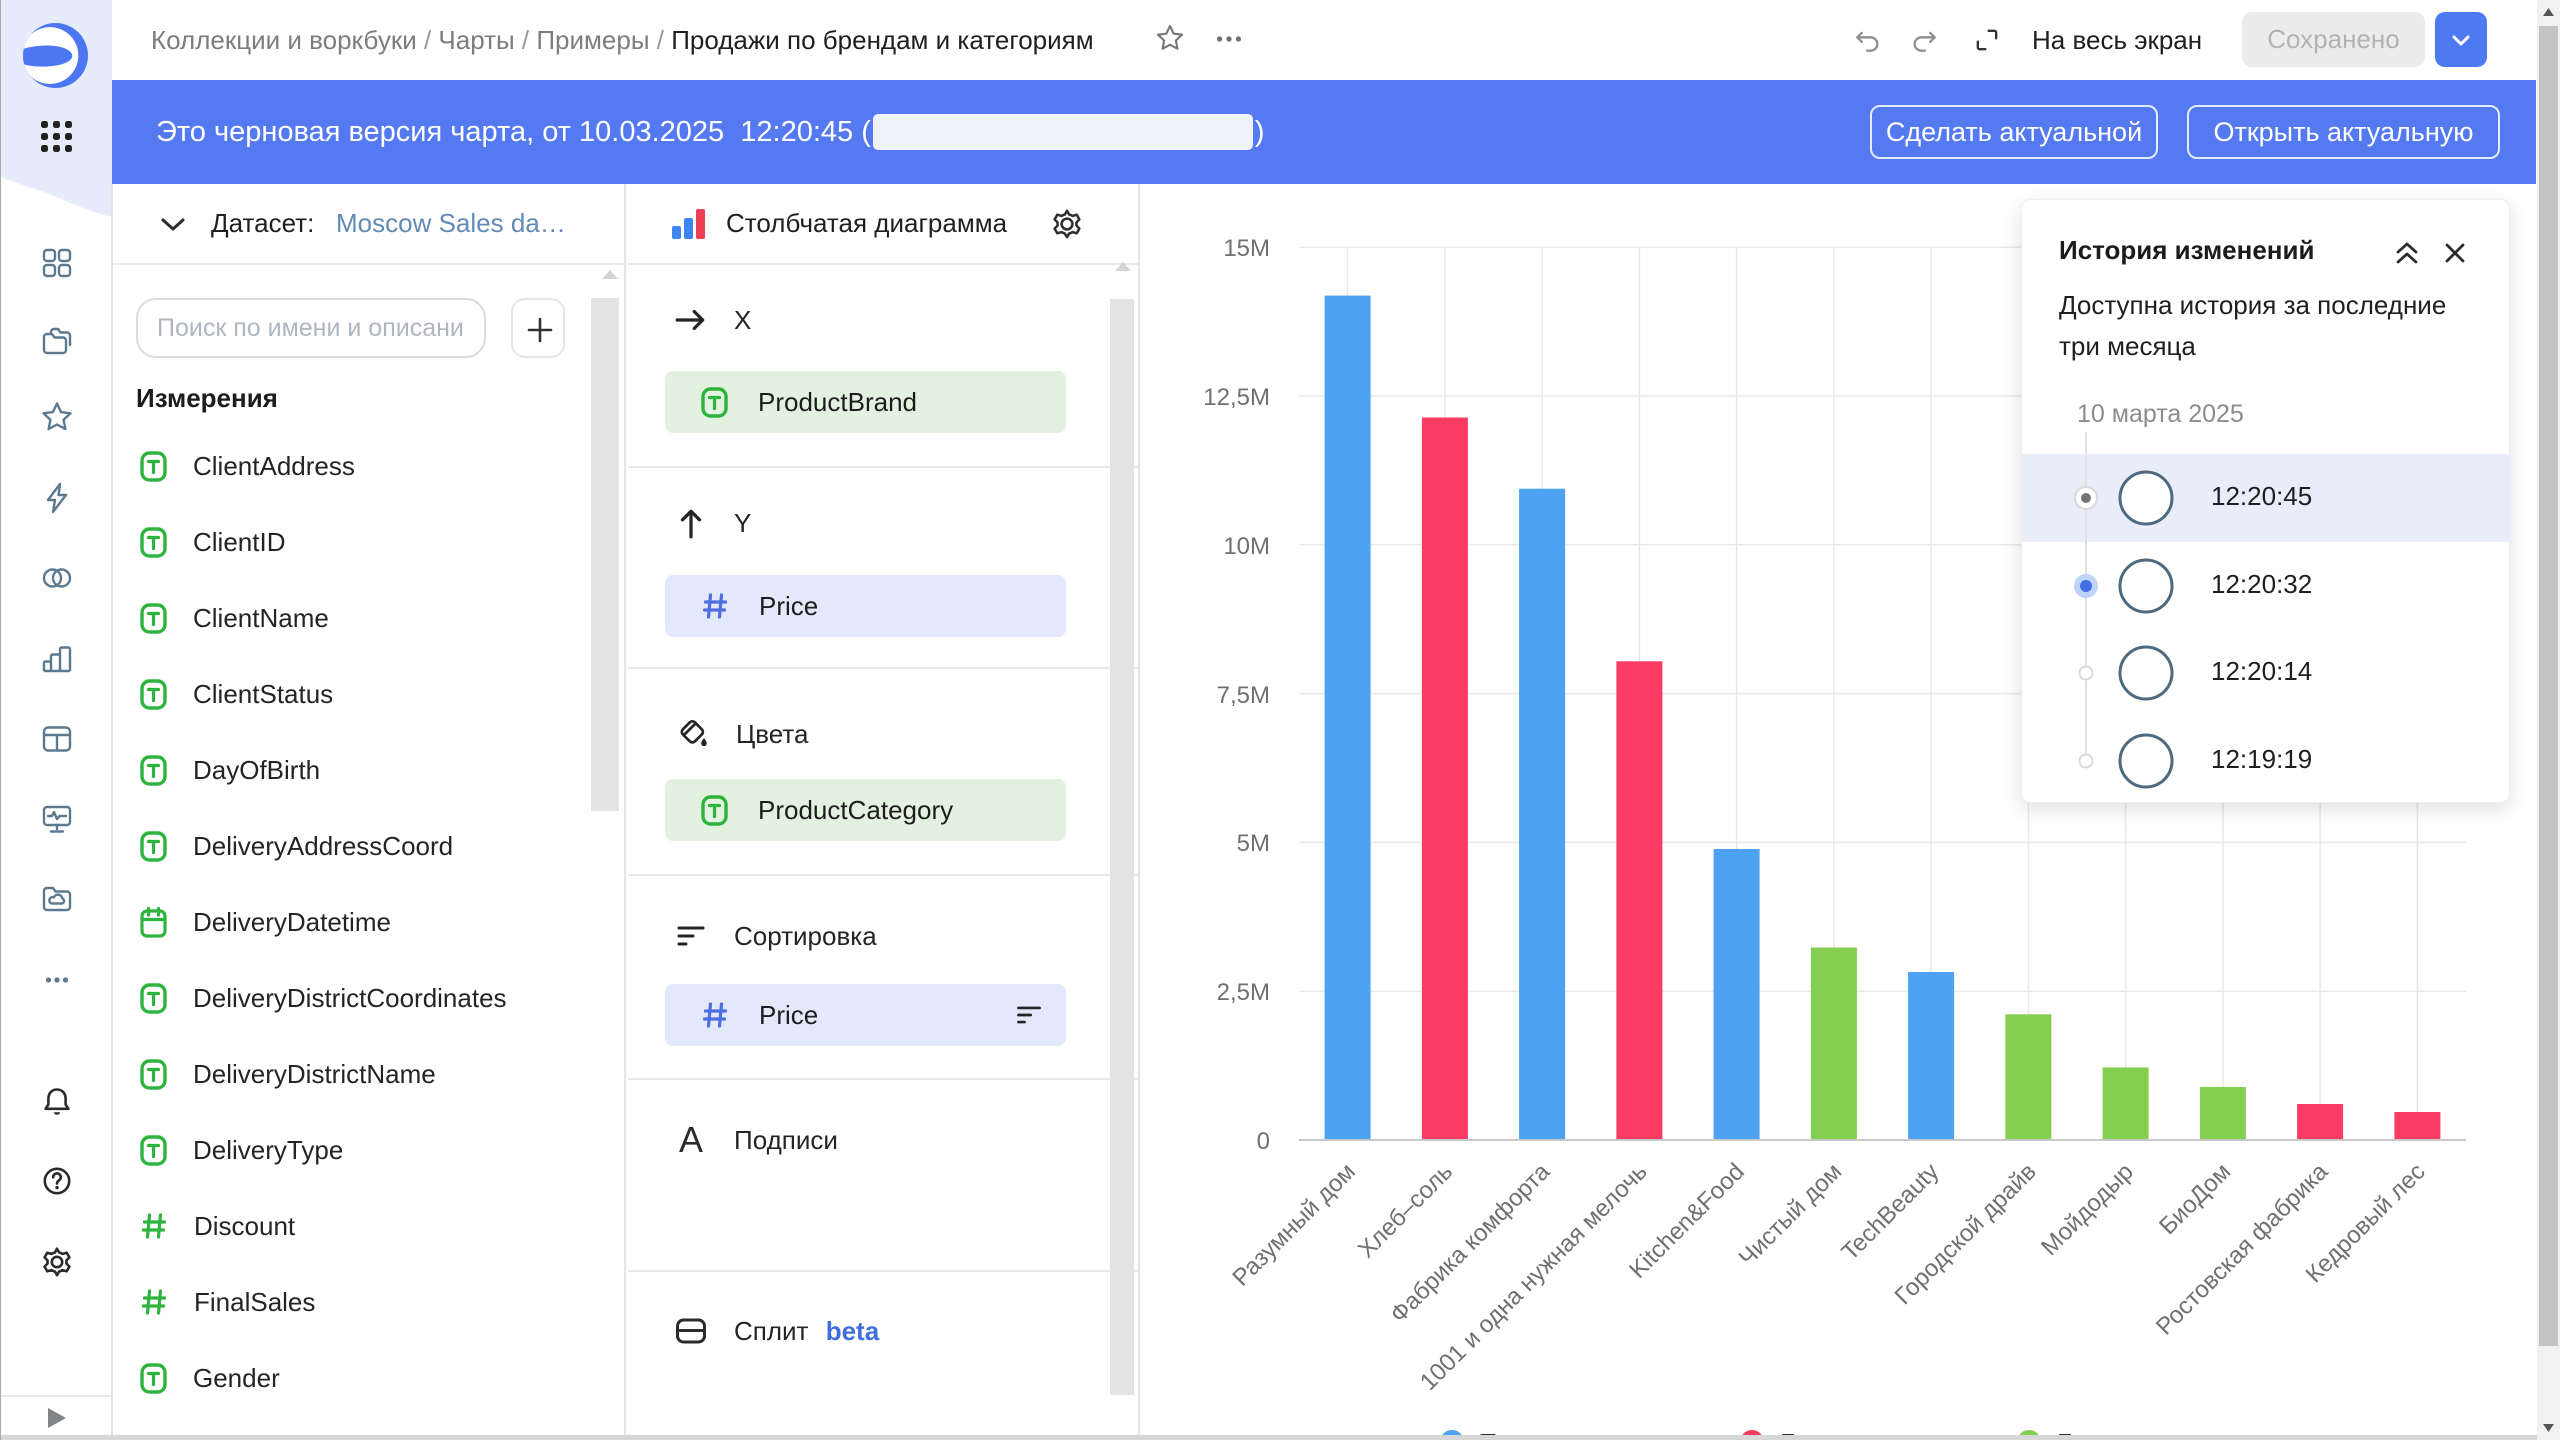 Image resolution: width=2560 pixels, height=1440 pixels. What do you see at coordinates (1246, 546) in the screenshot?
I see `svg-text: 10M` at bounding box center [1246, 546].